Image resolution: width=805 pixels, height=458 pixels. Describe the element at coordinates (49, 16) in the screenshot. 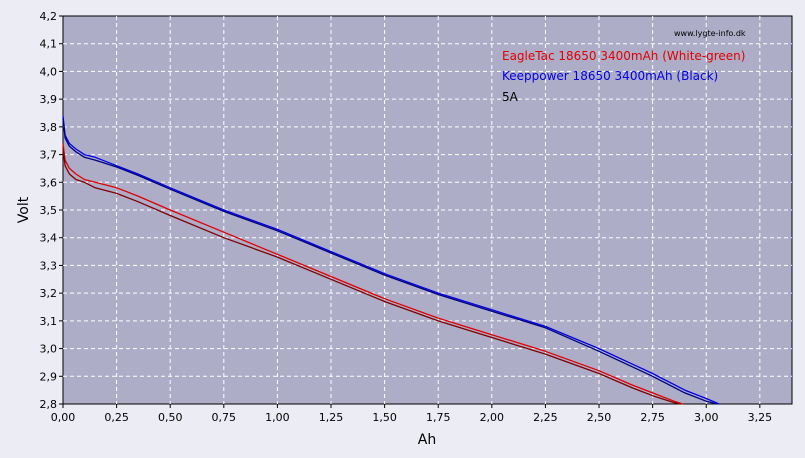

I see `y-tick-label: 4,2` at that location.